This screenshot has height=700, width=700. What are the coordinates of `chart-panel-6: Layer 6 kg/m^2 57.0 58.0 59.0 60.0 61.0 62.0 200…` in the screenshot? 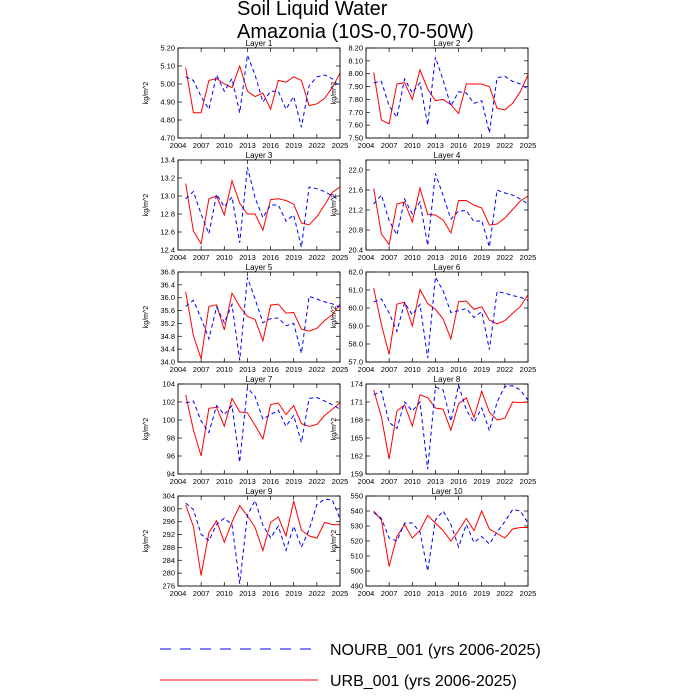 It's located at (433, 318).